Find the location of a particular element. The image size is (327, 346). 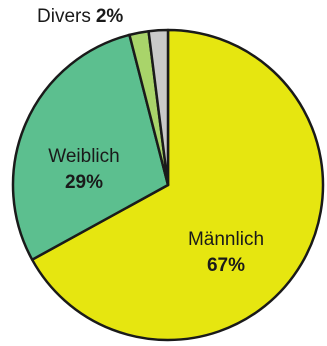

slice-label-maennlich: Männlich is located at coordinates (226, 239).